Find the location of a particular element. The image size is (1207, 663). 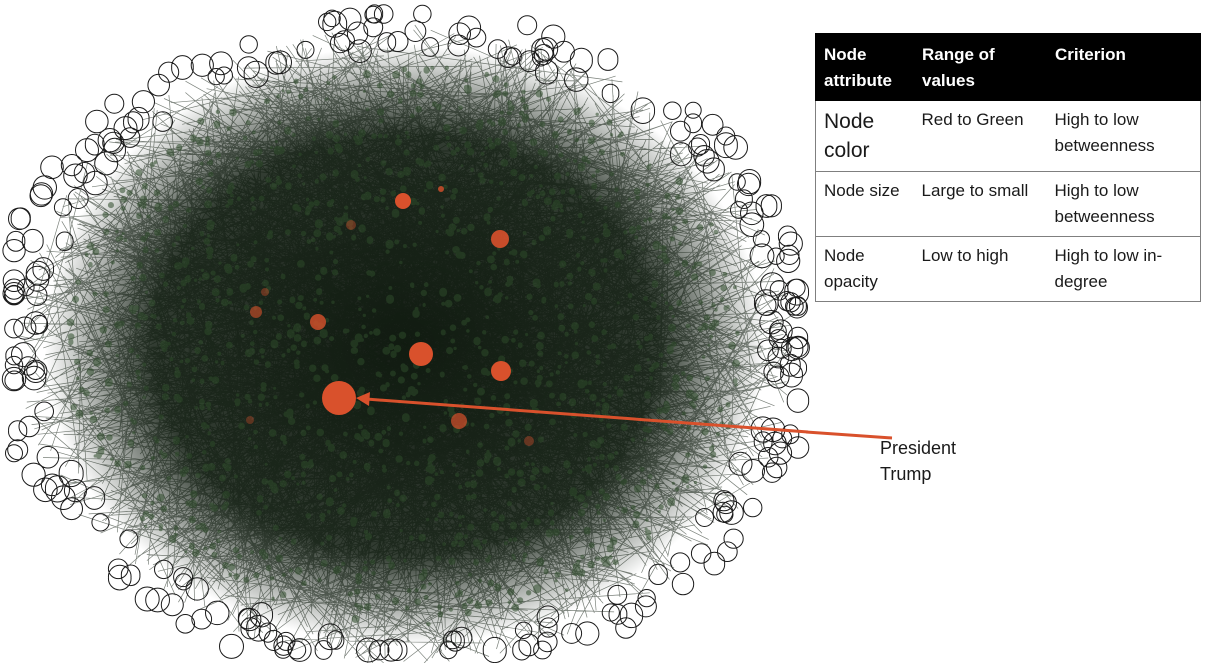

callout-arrow is located at coordinates (582, 413).